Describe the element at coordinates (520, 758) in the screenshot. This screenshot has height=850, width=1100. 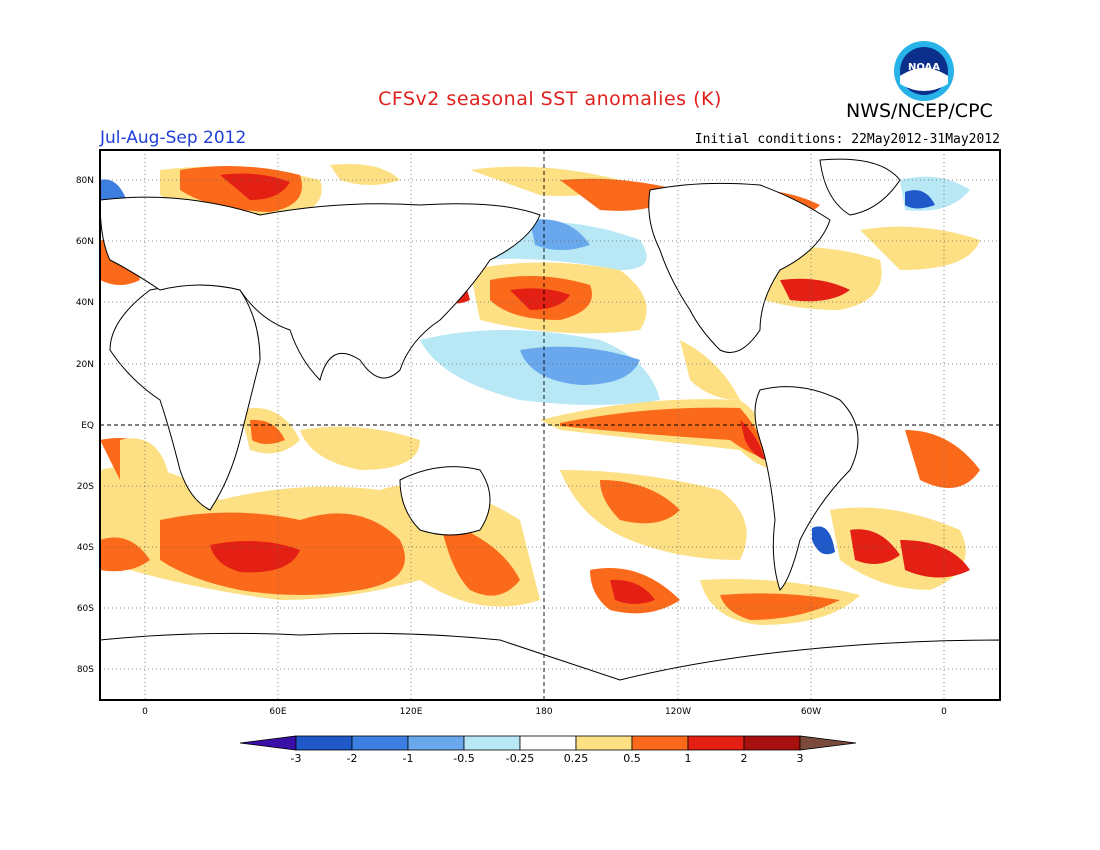
I see `colorbar-label: -0.25` at that location.